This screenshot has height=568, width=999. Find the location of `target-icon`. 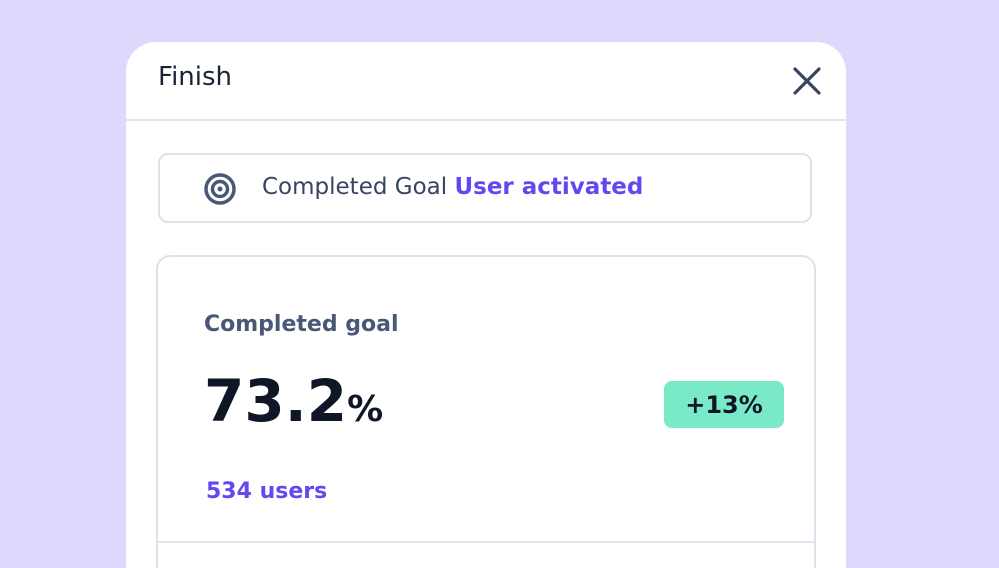

target-icon is located at coordinates (220, 189).